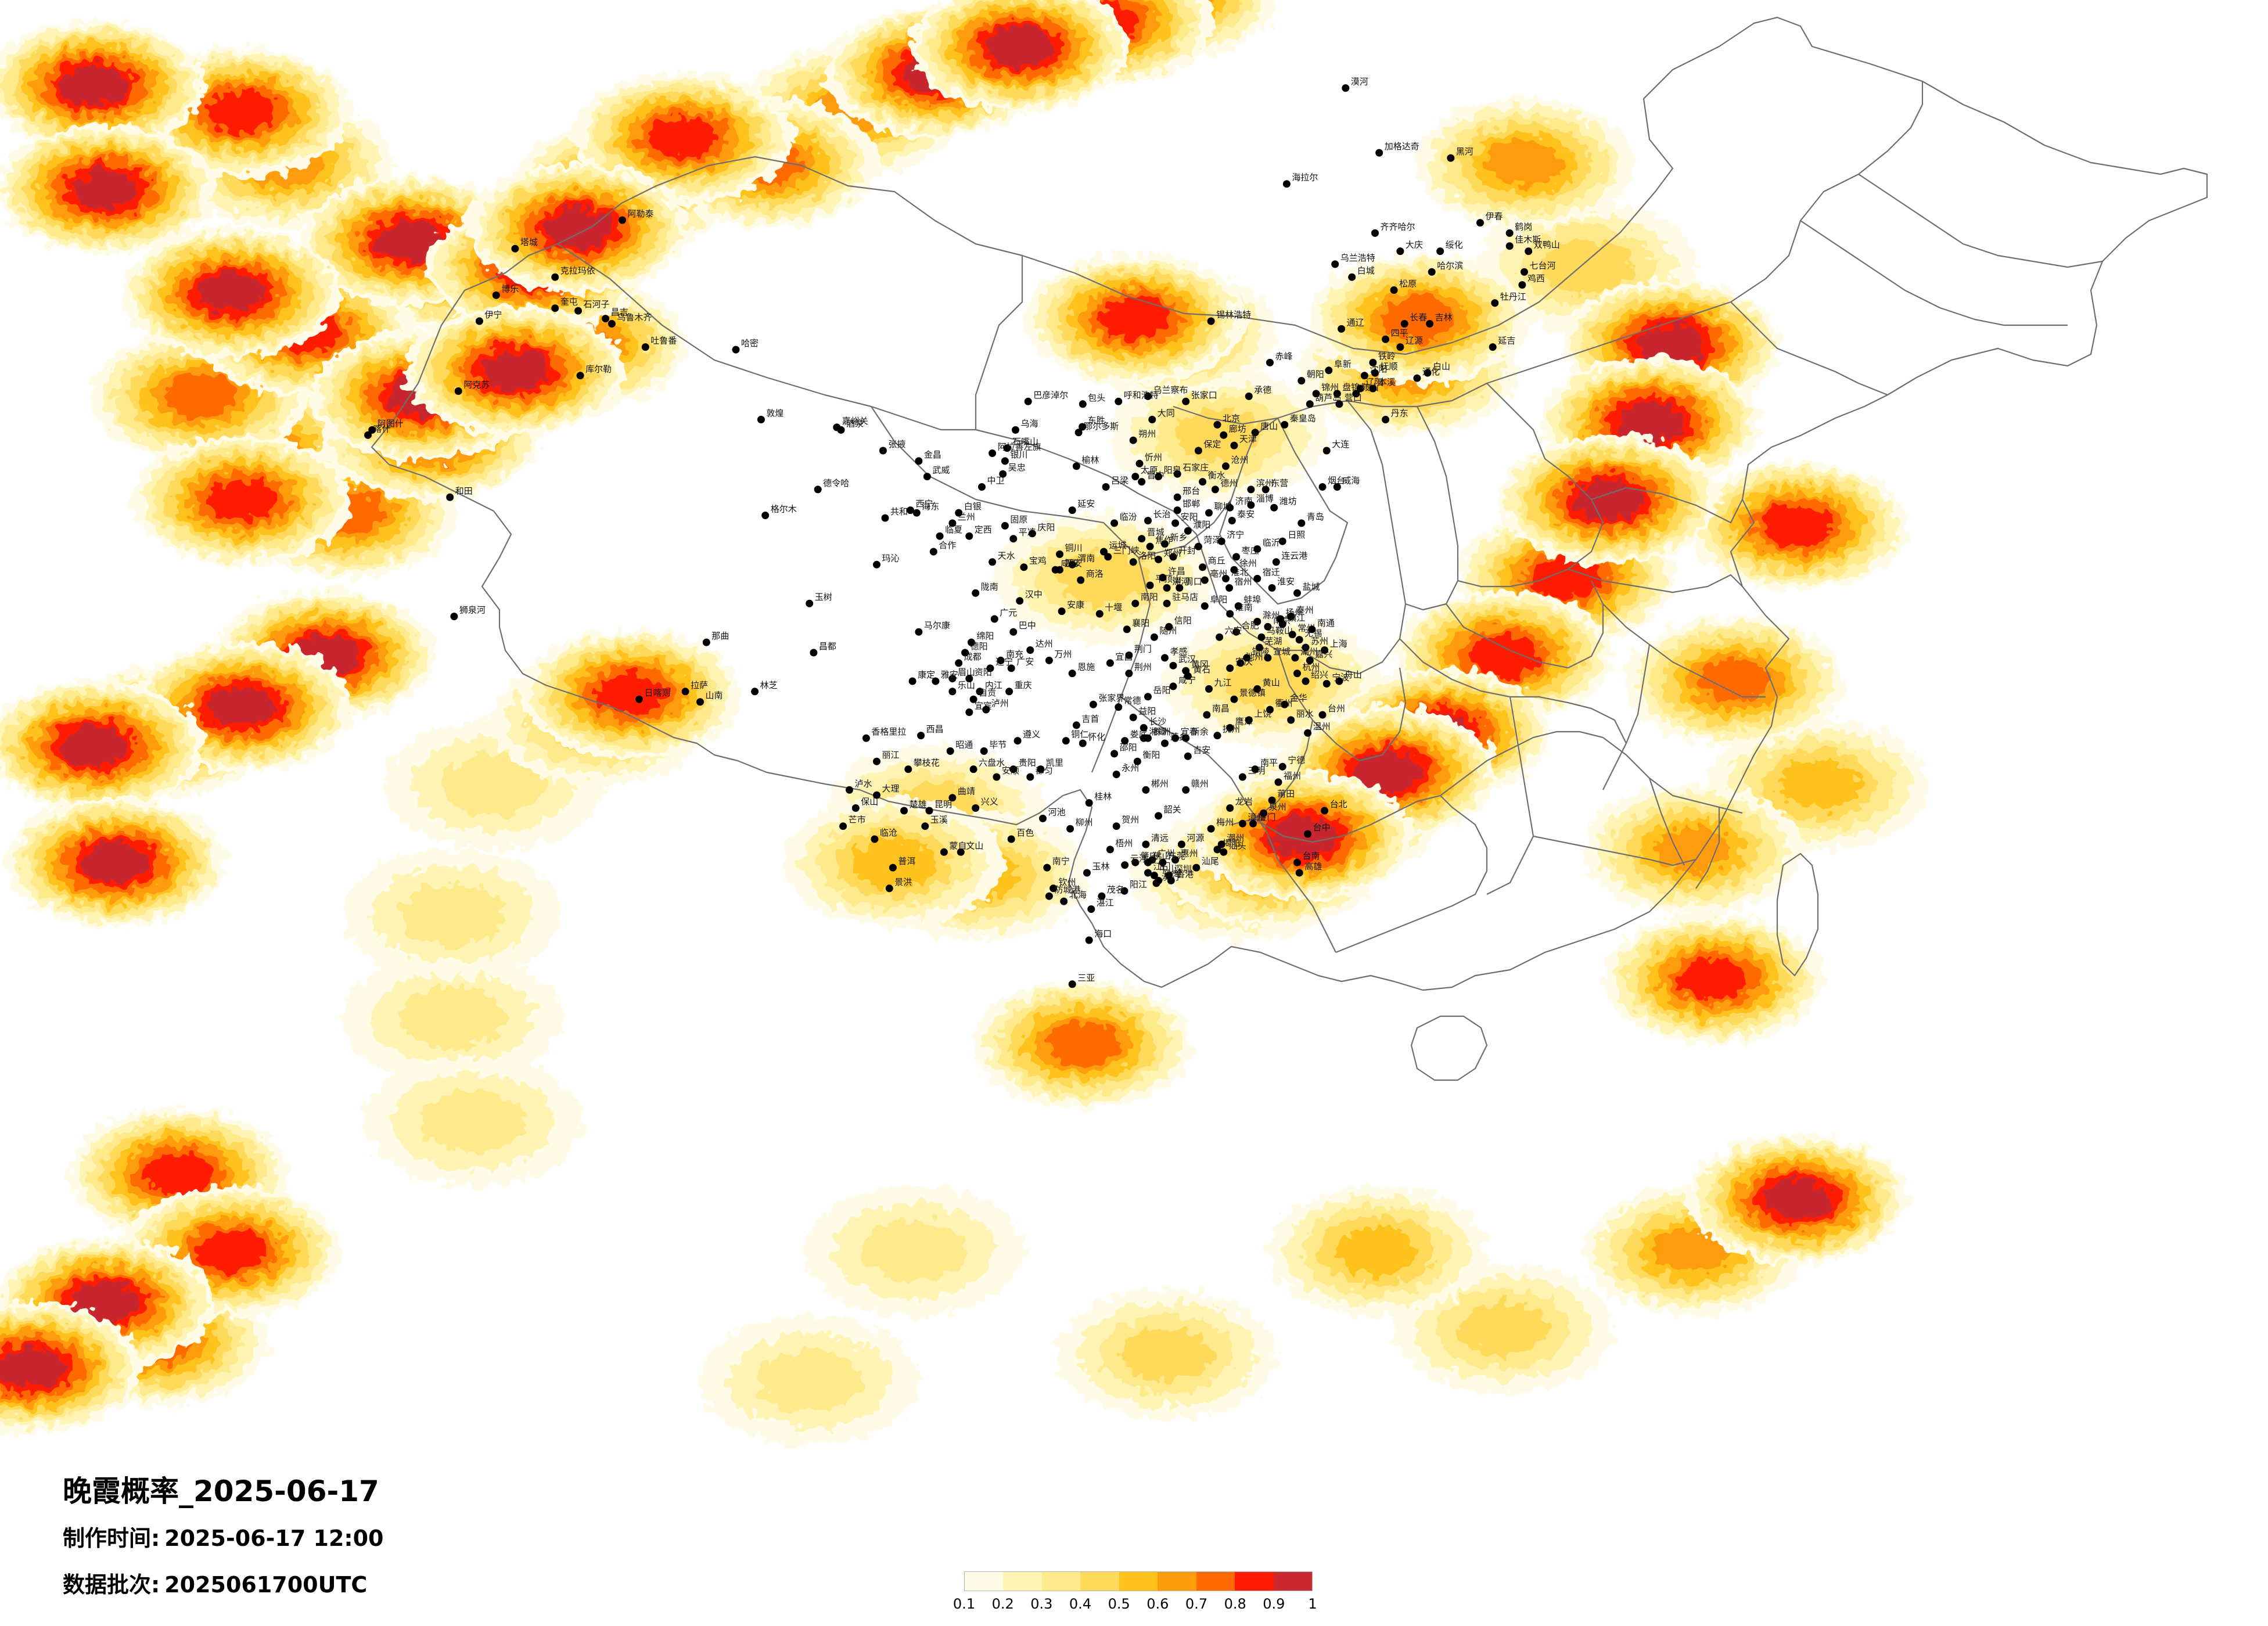 The width and height of the screenshot is (2268, 1626). I want to click on city-marker: 张掖, so click(892, 447).